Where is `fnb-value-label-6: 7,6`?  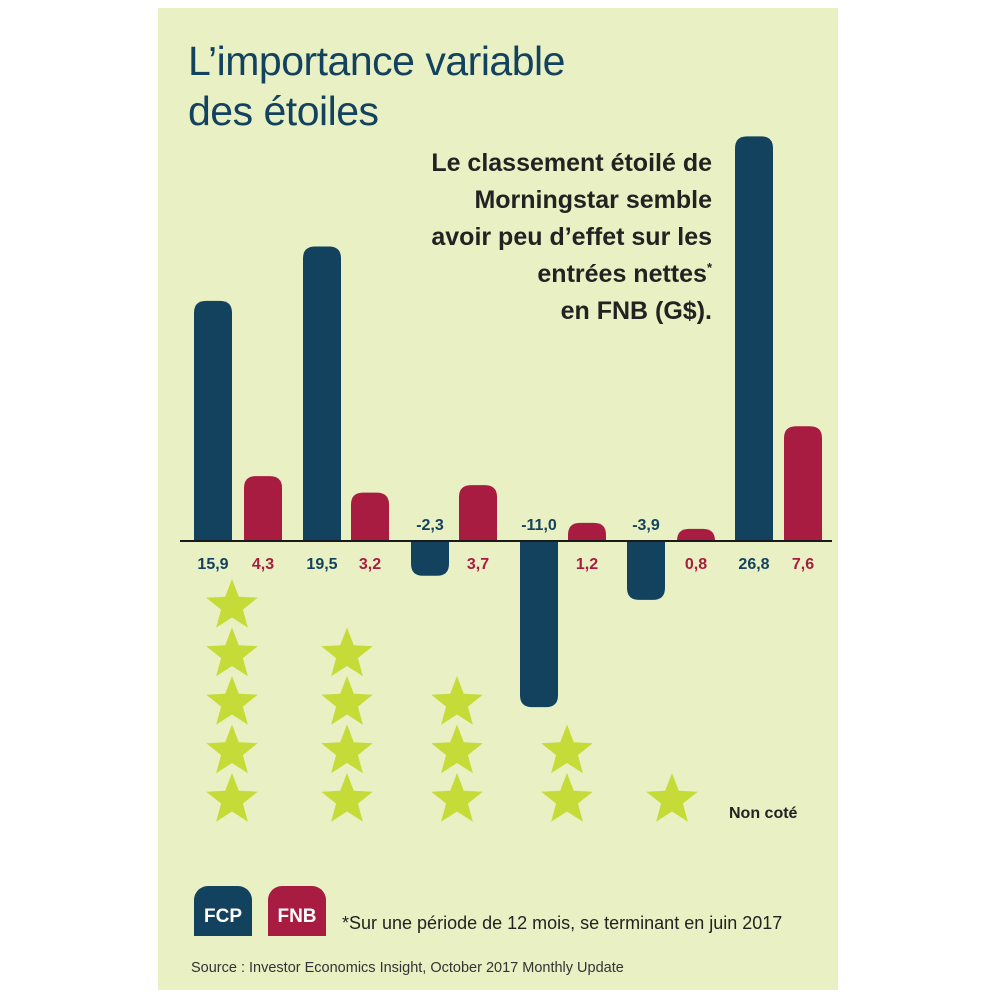
fnb-value-label-6: 7,6 is located at coordinates (803, 564).